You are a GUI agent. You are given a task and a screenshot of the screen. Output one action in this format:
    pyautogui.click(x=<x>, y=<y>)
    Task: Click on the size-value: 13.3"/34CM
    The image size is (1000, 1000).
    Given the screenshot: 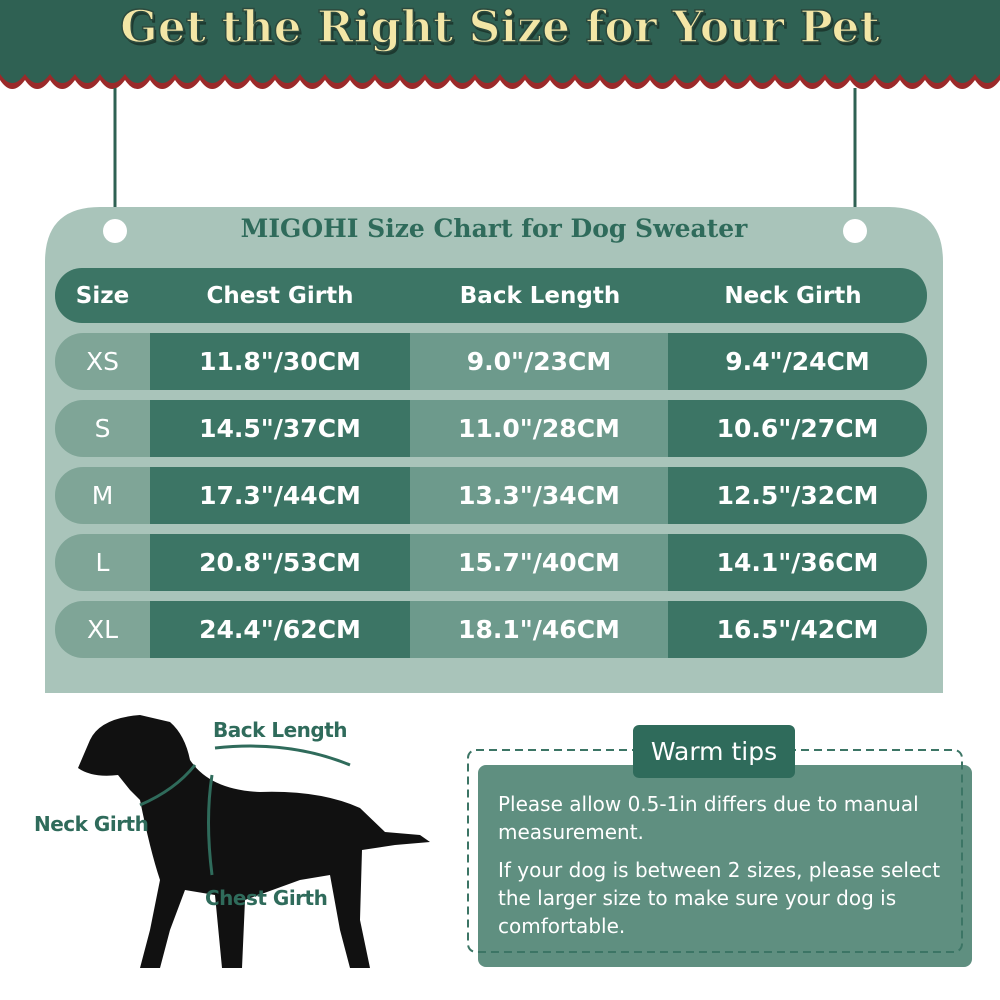 What is the action you would take?
    pyautogui.click(x=539, y=495)
    